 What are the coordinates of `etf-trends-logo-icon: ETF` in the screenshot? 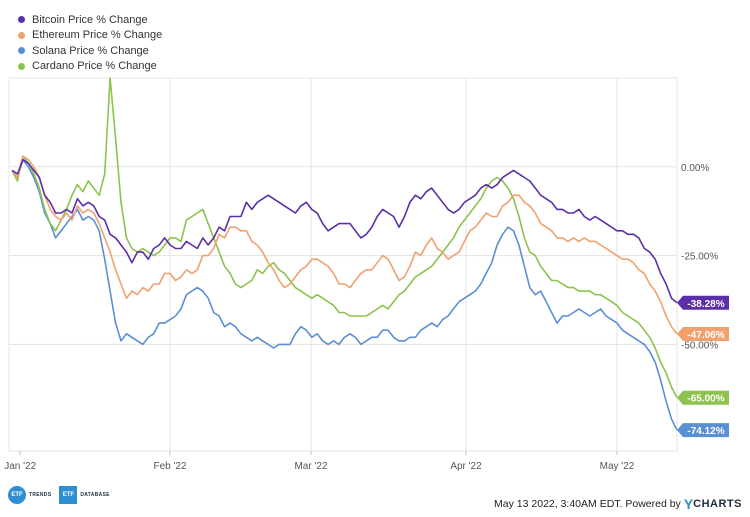 It's located at (17, 495).